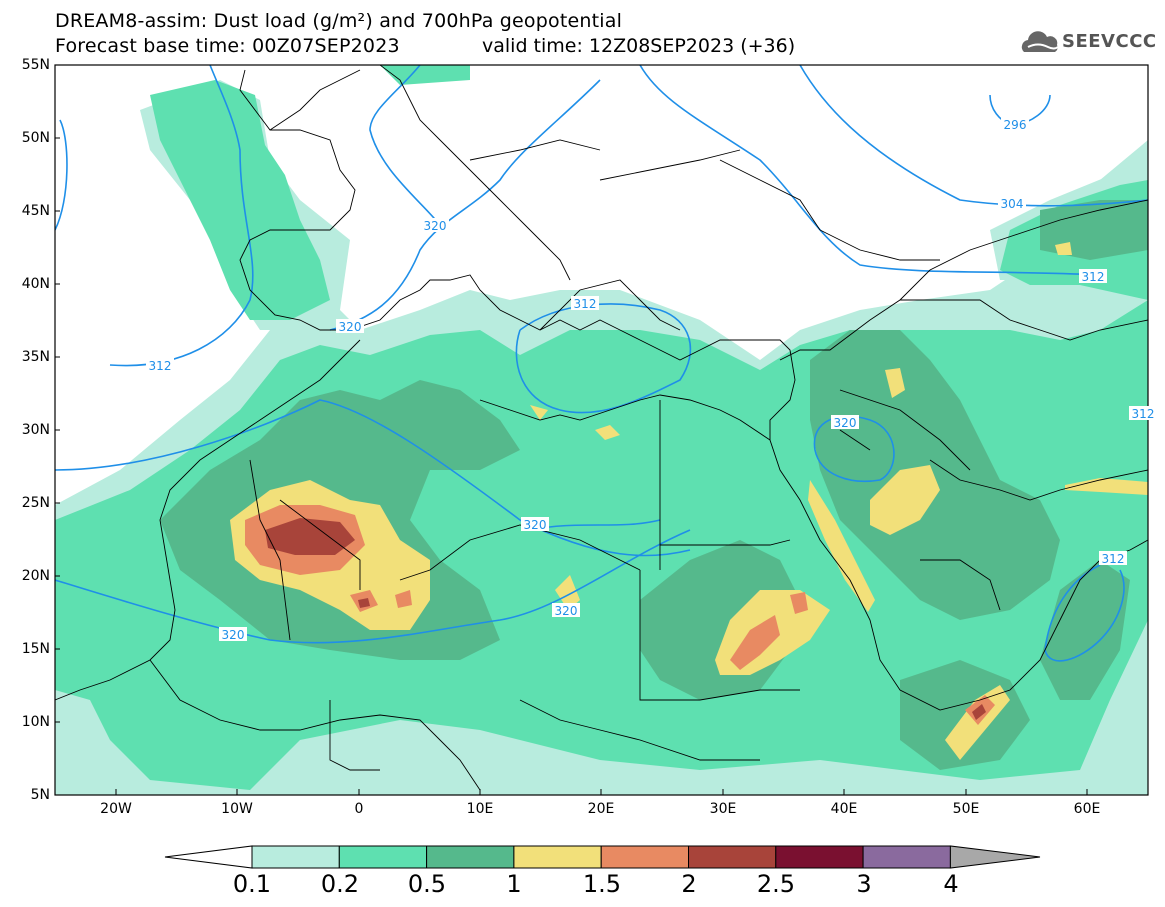  What do you see at coordinates (689, 884) in the screenshot?
I see `colorbar-label: 2` at bounding box center [689, 884].